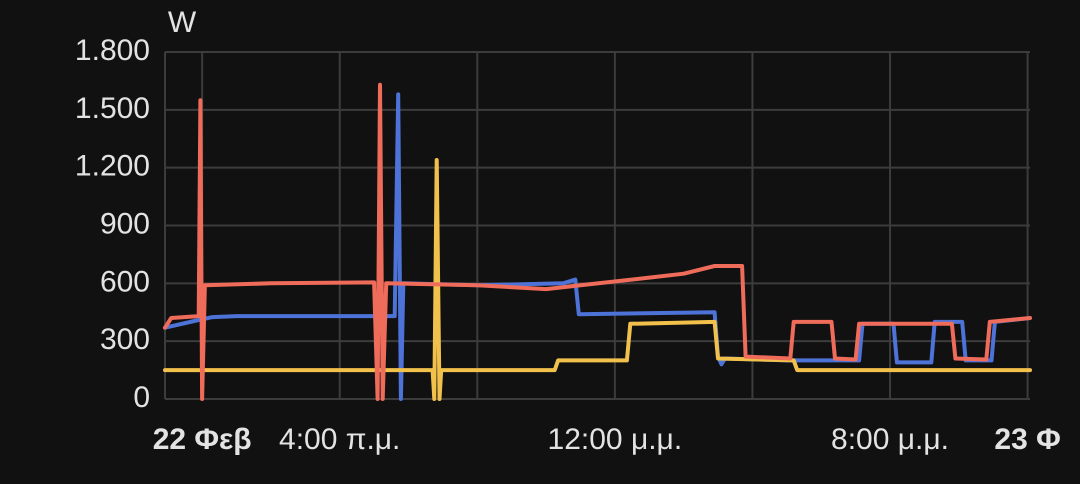 The width and height of the screenshot is (1080, 484). Describe the element at coordinates (202, 439) in the screenshot. I see `x-tick-label: 22 Φεβ` at that location.